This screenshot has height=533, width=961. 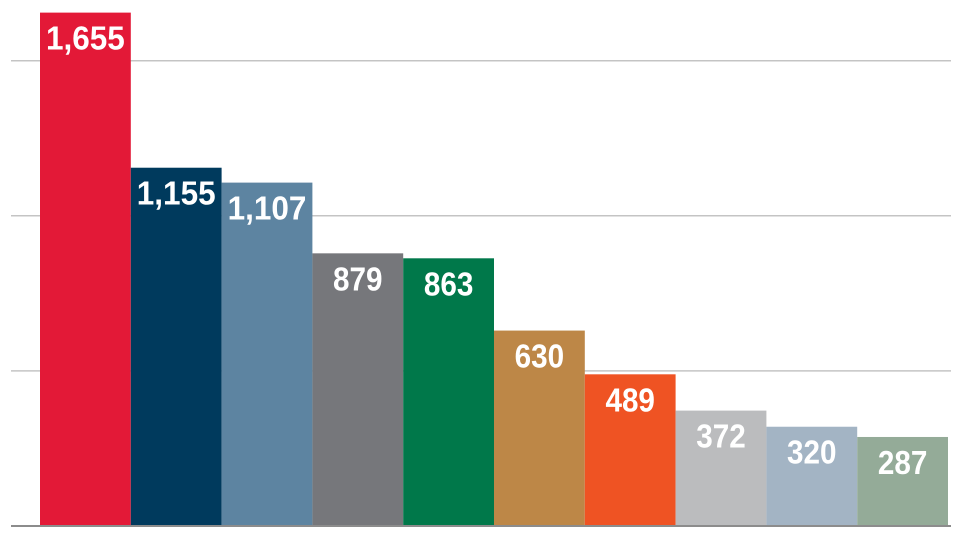 What do you see at coordinates (721, 436) in the screenshot?
I see `bar-value-label-8: 372` at bounding box center [721, 436].